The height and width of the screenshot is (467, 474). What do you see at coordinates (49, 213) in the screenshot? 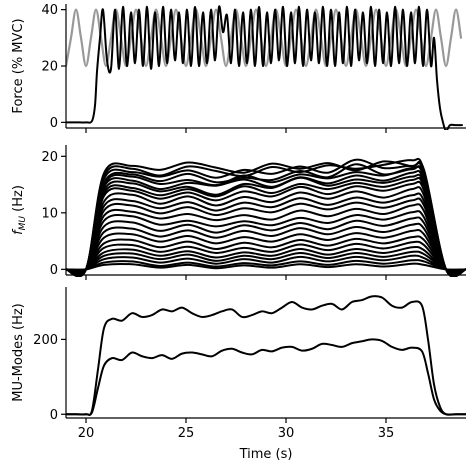
I see `firing-rate-y-tick-label: 10` at bounding box center [49, 213].